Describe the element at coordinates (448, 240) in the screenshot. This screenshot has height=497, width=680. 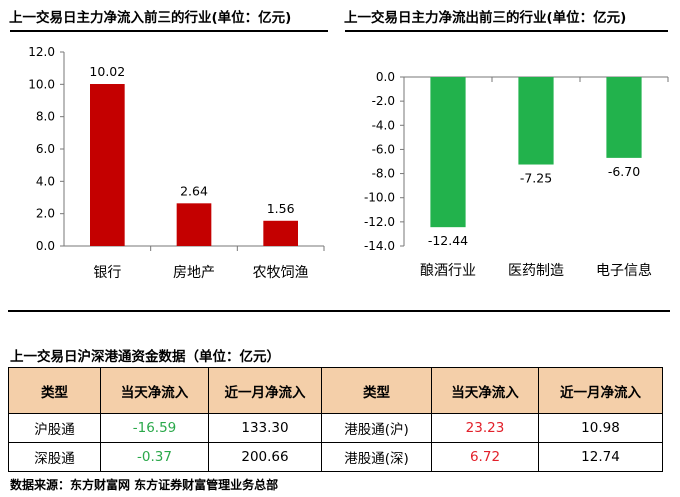
I see `data-label: -12.44` at that location.